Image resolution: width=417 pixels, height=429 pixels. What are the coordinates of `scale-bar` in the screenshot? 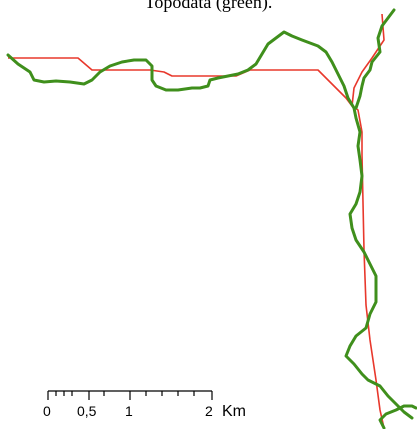 It's located at (130, 395).